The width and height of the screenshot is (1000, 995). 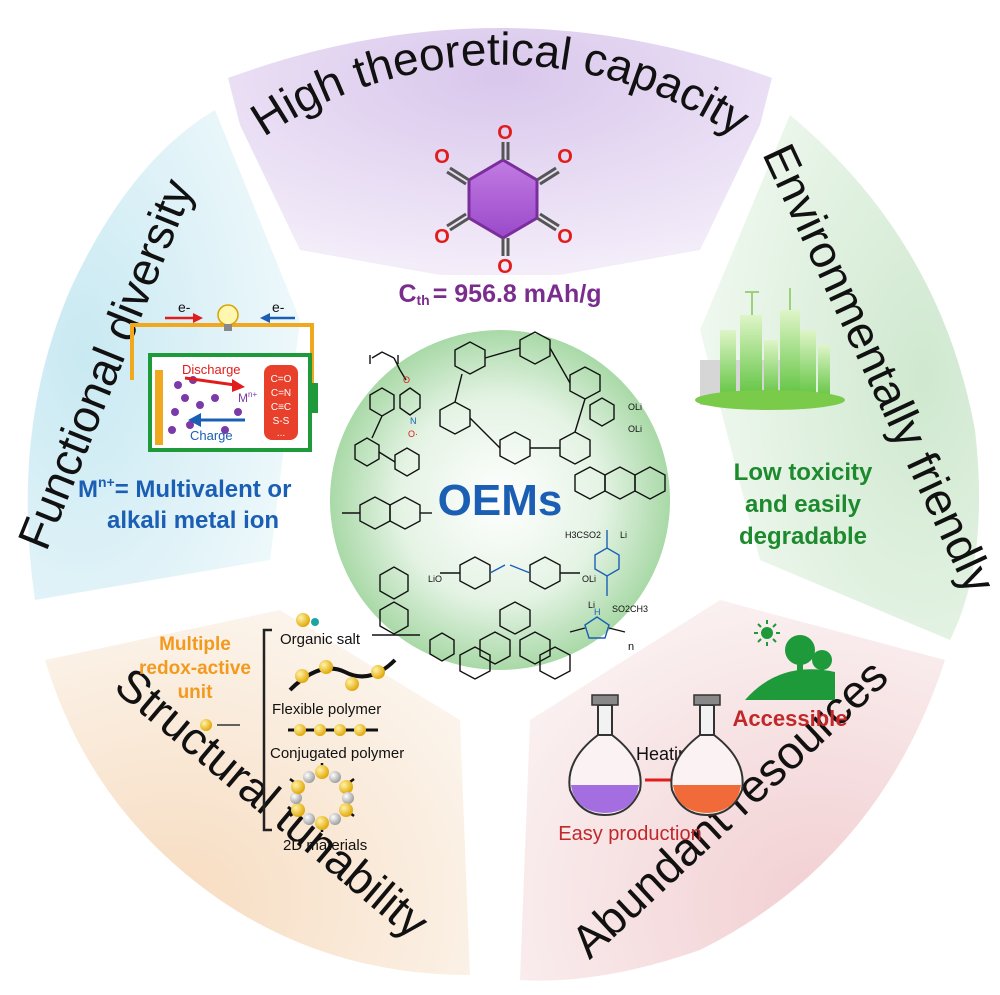 I want to click on organic-salt-icon, so click(x=307, y=620).